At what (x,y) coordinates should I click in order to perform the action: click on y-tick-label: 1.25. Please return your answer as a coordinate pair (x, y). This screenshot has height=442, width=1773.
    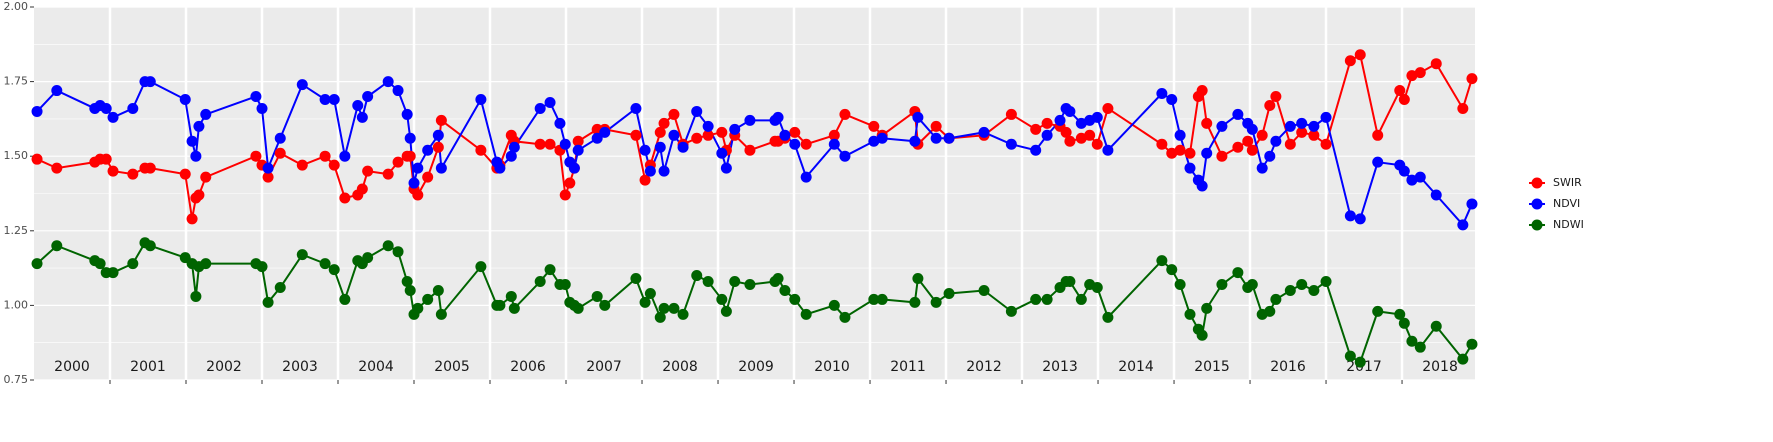
    Looking at the image, I should click on (16, 230).